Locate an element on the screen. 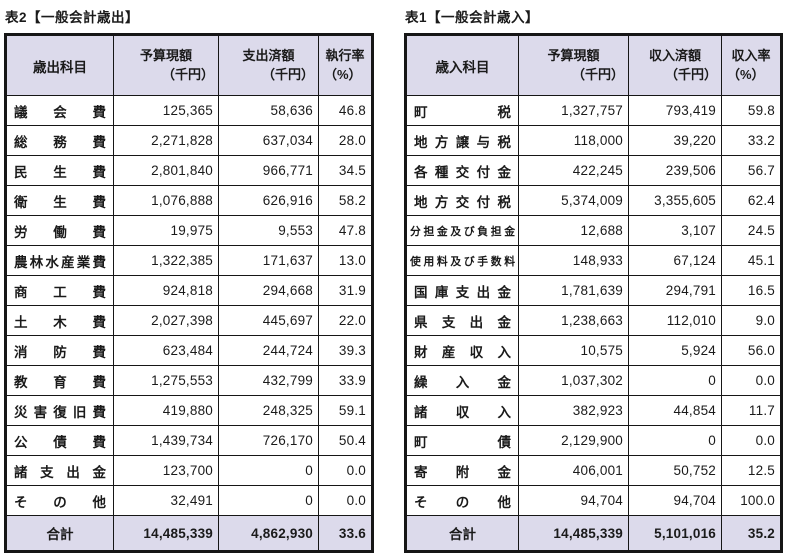 This screenshot has height=558, width=787. budget-cell: 419,880 is located at coordinates (166, 410).